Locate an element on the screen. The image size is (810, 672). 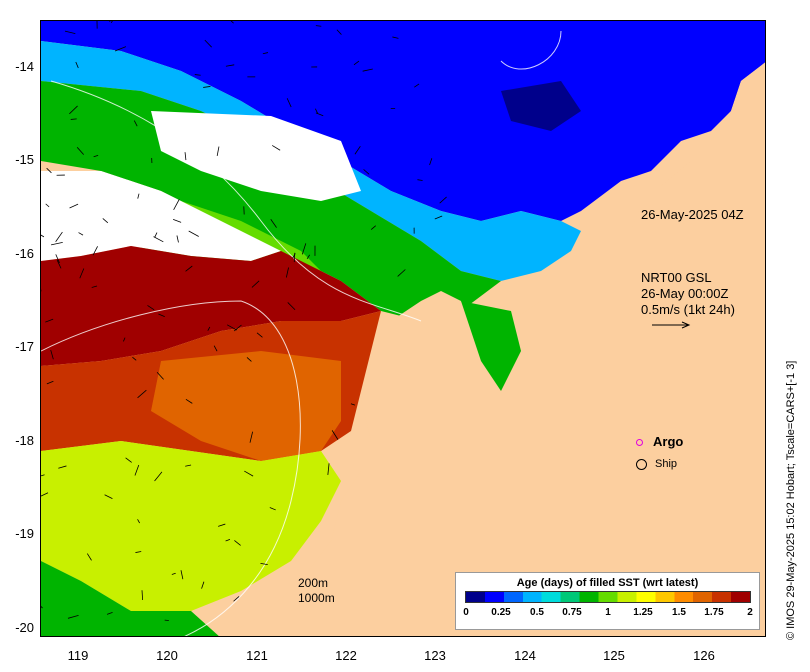
lat-label: -20 is located at coordinates (24, 627).